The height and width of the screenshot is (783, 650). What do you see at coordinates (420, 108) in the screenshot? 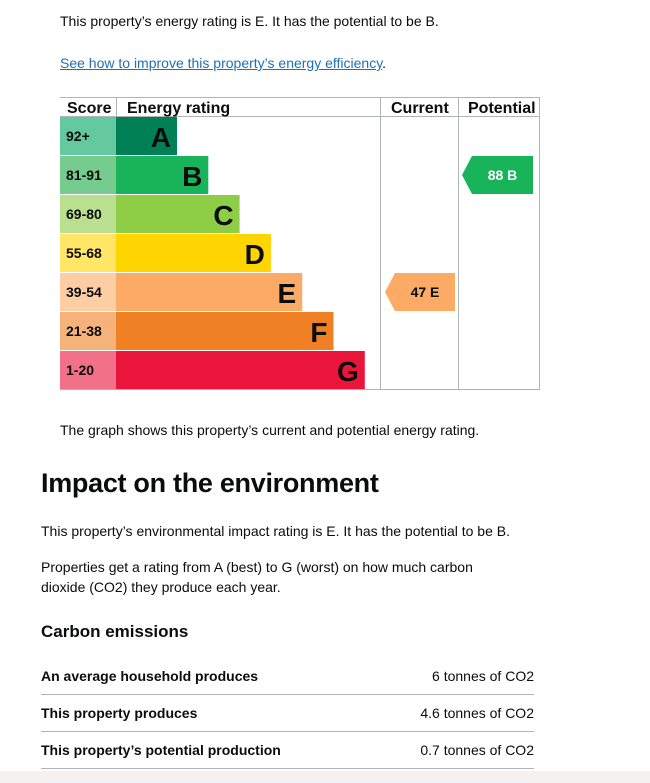
I see `header-current: Current` at bounding box center [420, 108].